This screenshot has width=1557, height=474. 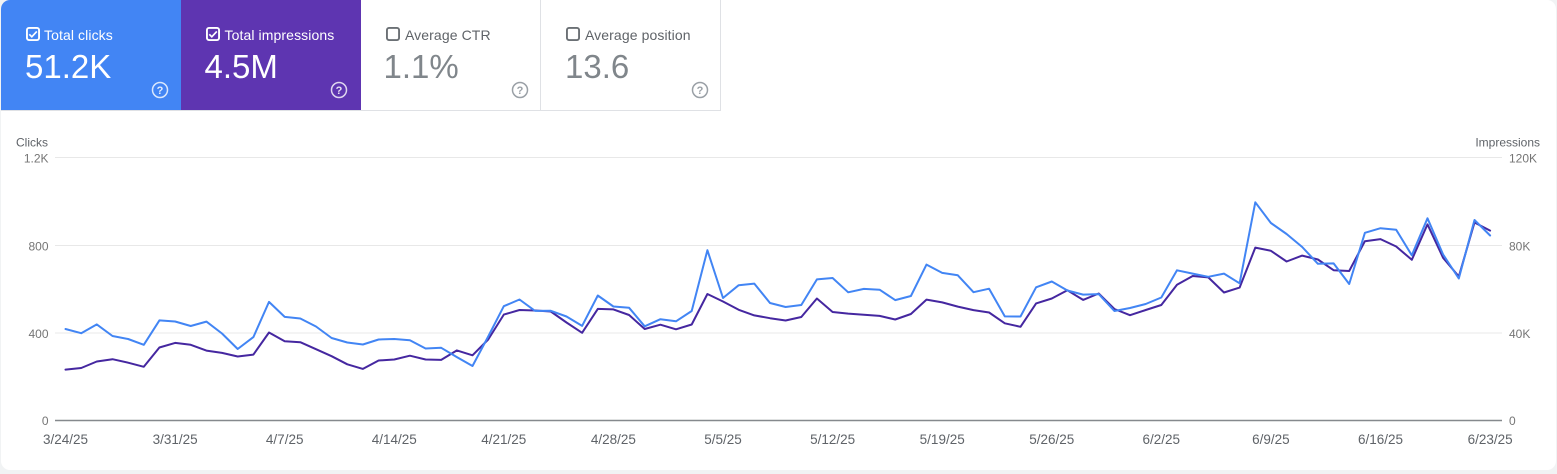 What do you see at coordinates (1051, 439) in the screenshot?
I see `svg-text: 5/26/25` at bounding box center [1051, 439].